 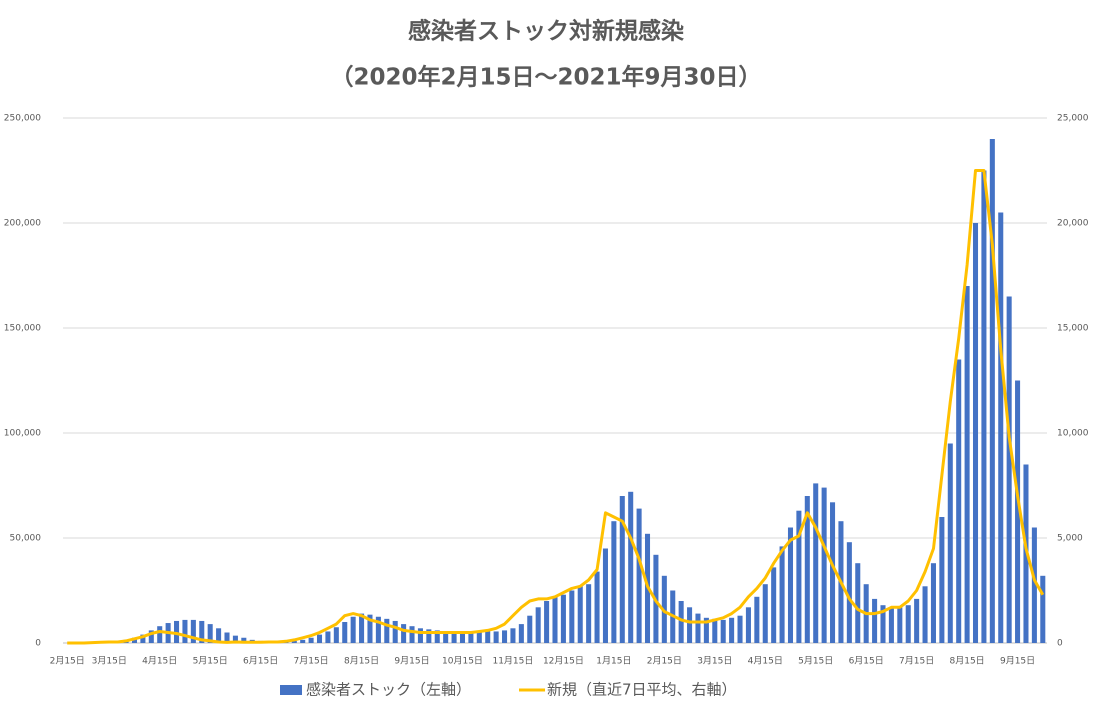 What do you see at coordinates (545, 77) in the screenshot?
I see `chart-subtitle: （2020年2月15日～2021年9月30日）` at bounding box center [545, 77].